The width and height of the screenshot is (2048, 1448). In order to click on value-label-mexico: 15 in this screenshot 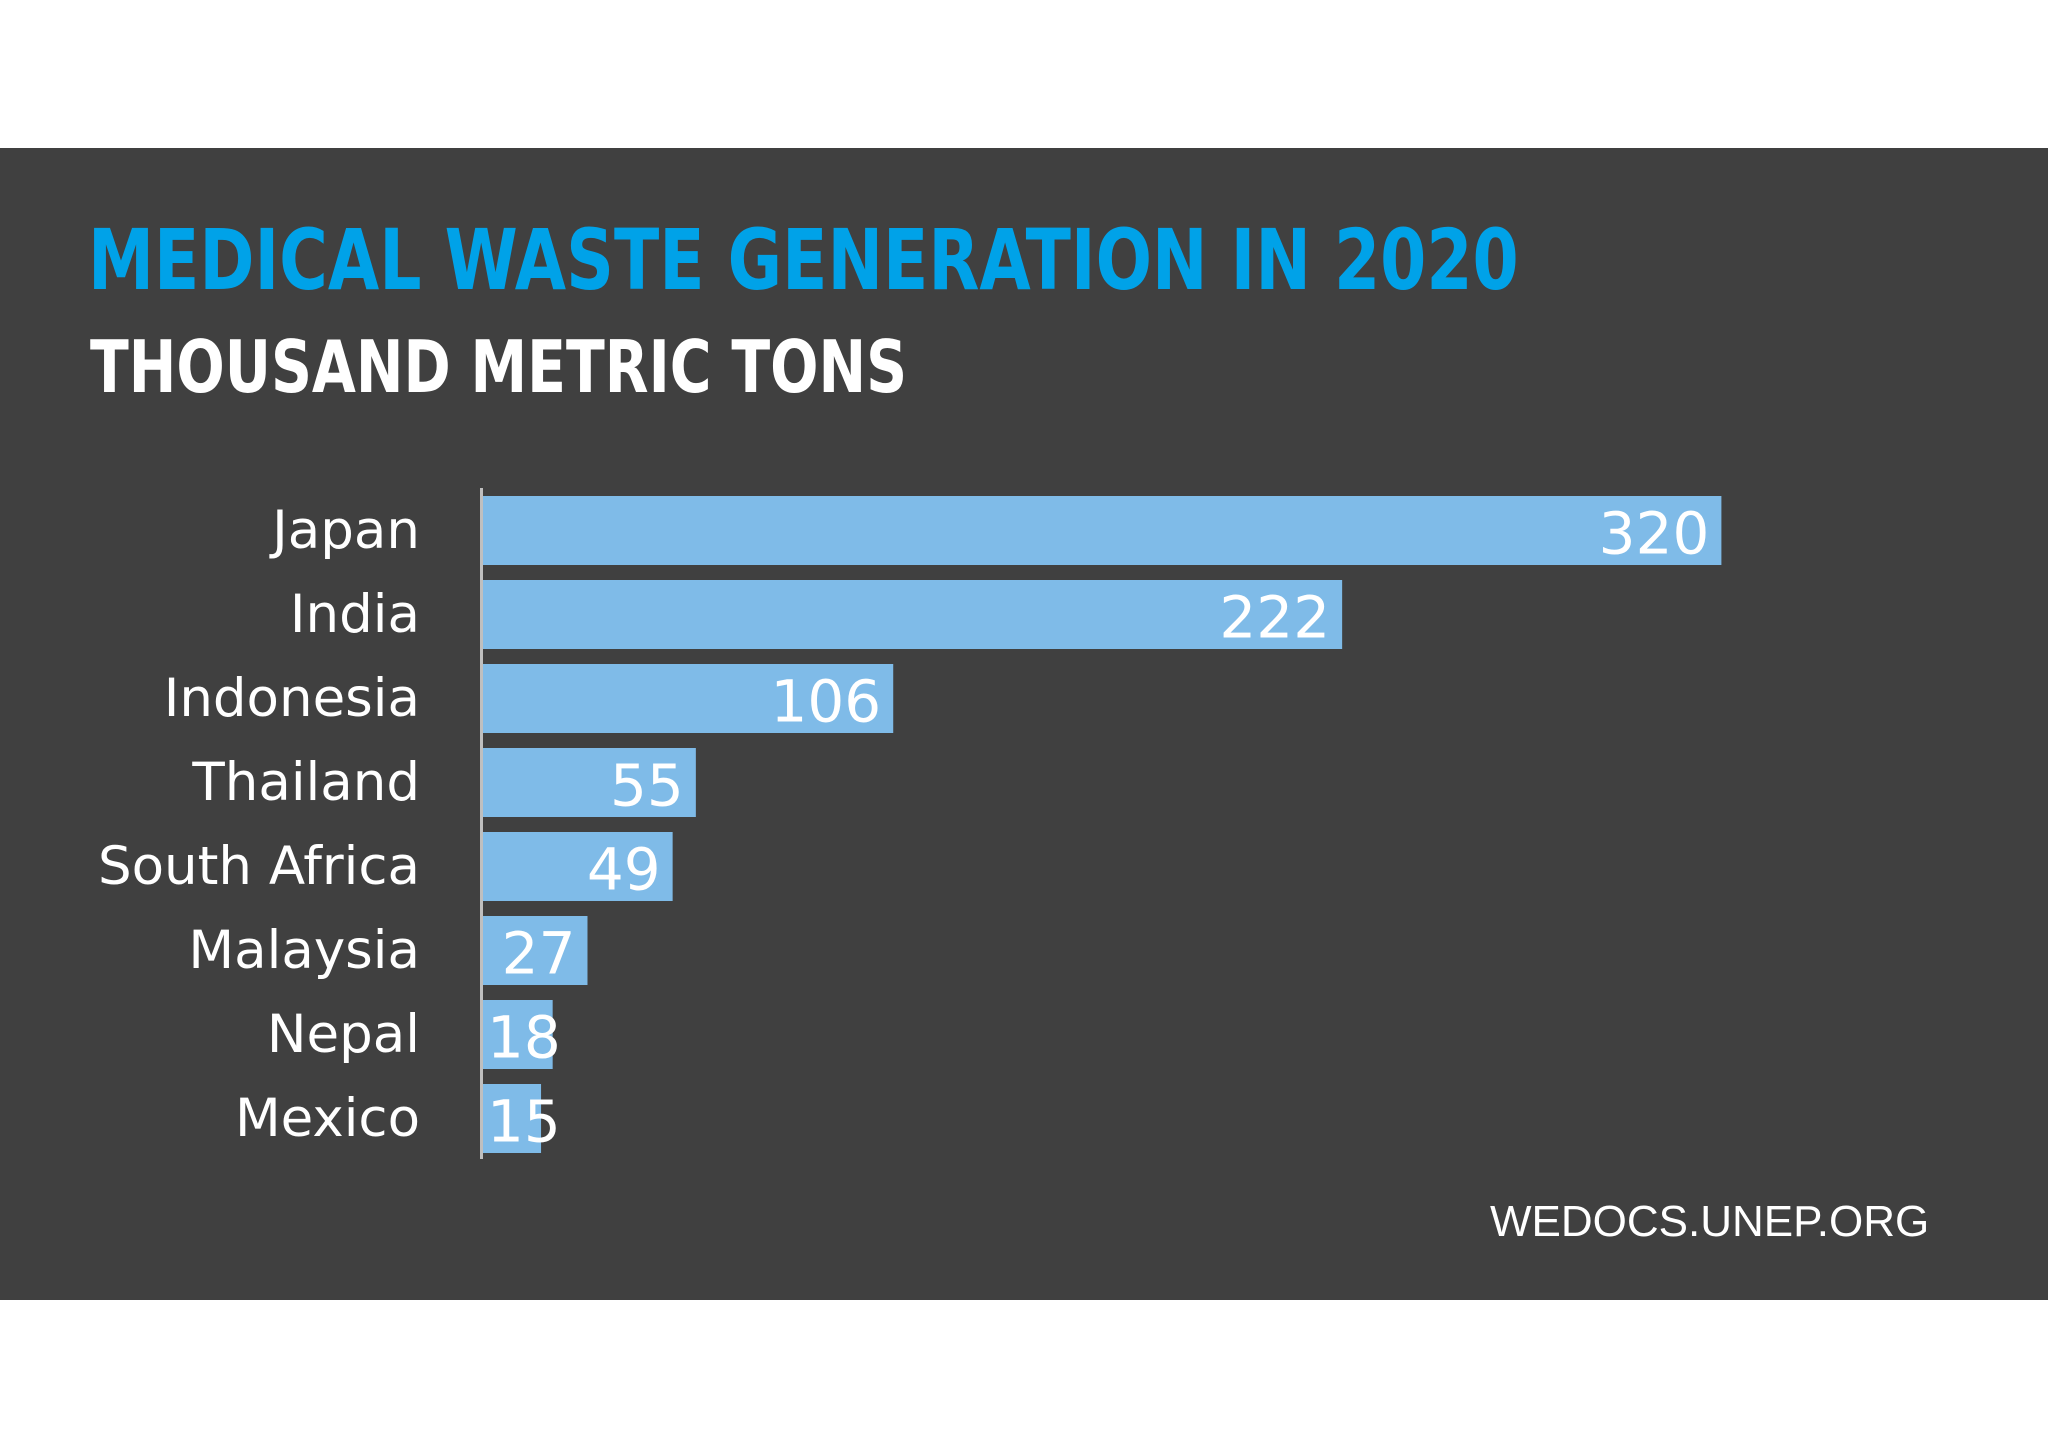, I will do `click(524, 1122)`.